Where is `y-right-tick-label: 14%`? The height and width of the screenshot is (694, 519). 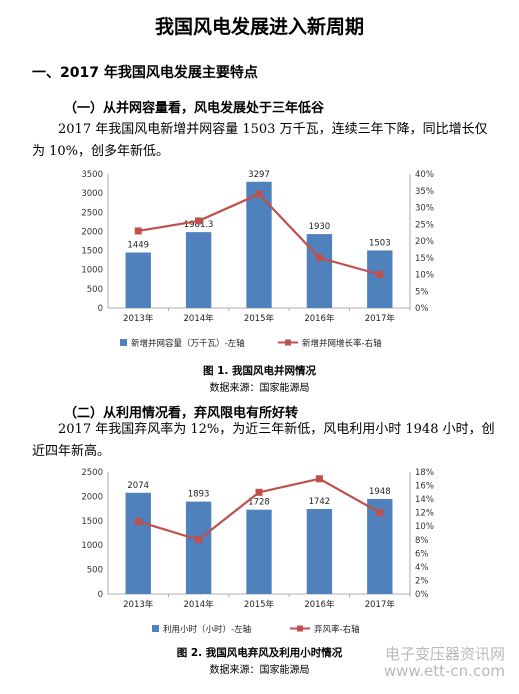 y-right-tick-label: 14% is located at coordinates (424, 500).